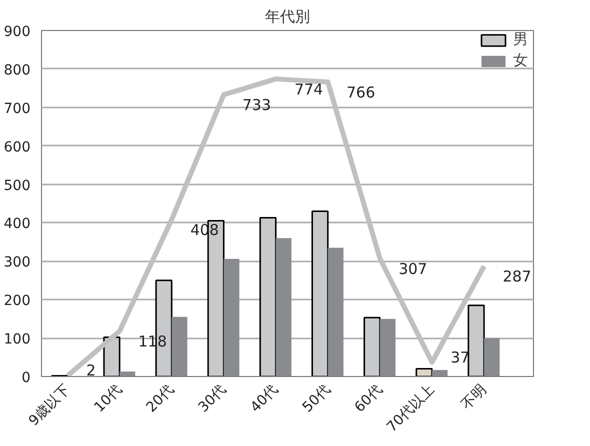 This screenshot has width=590, height=446. Describe the element at coordinates (474, 397) in the screenshot. I see `x-tick-label: 不明` at that location.